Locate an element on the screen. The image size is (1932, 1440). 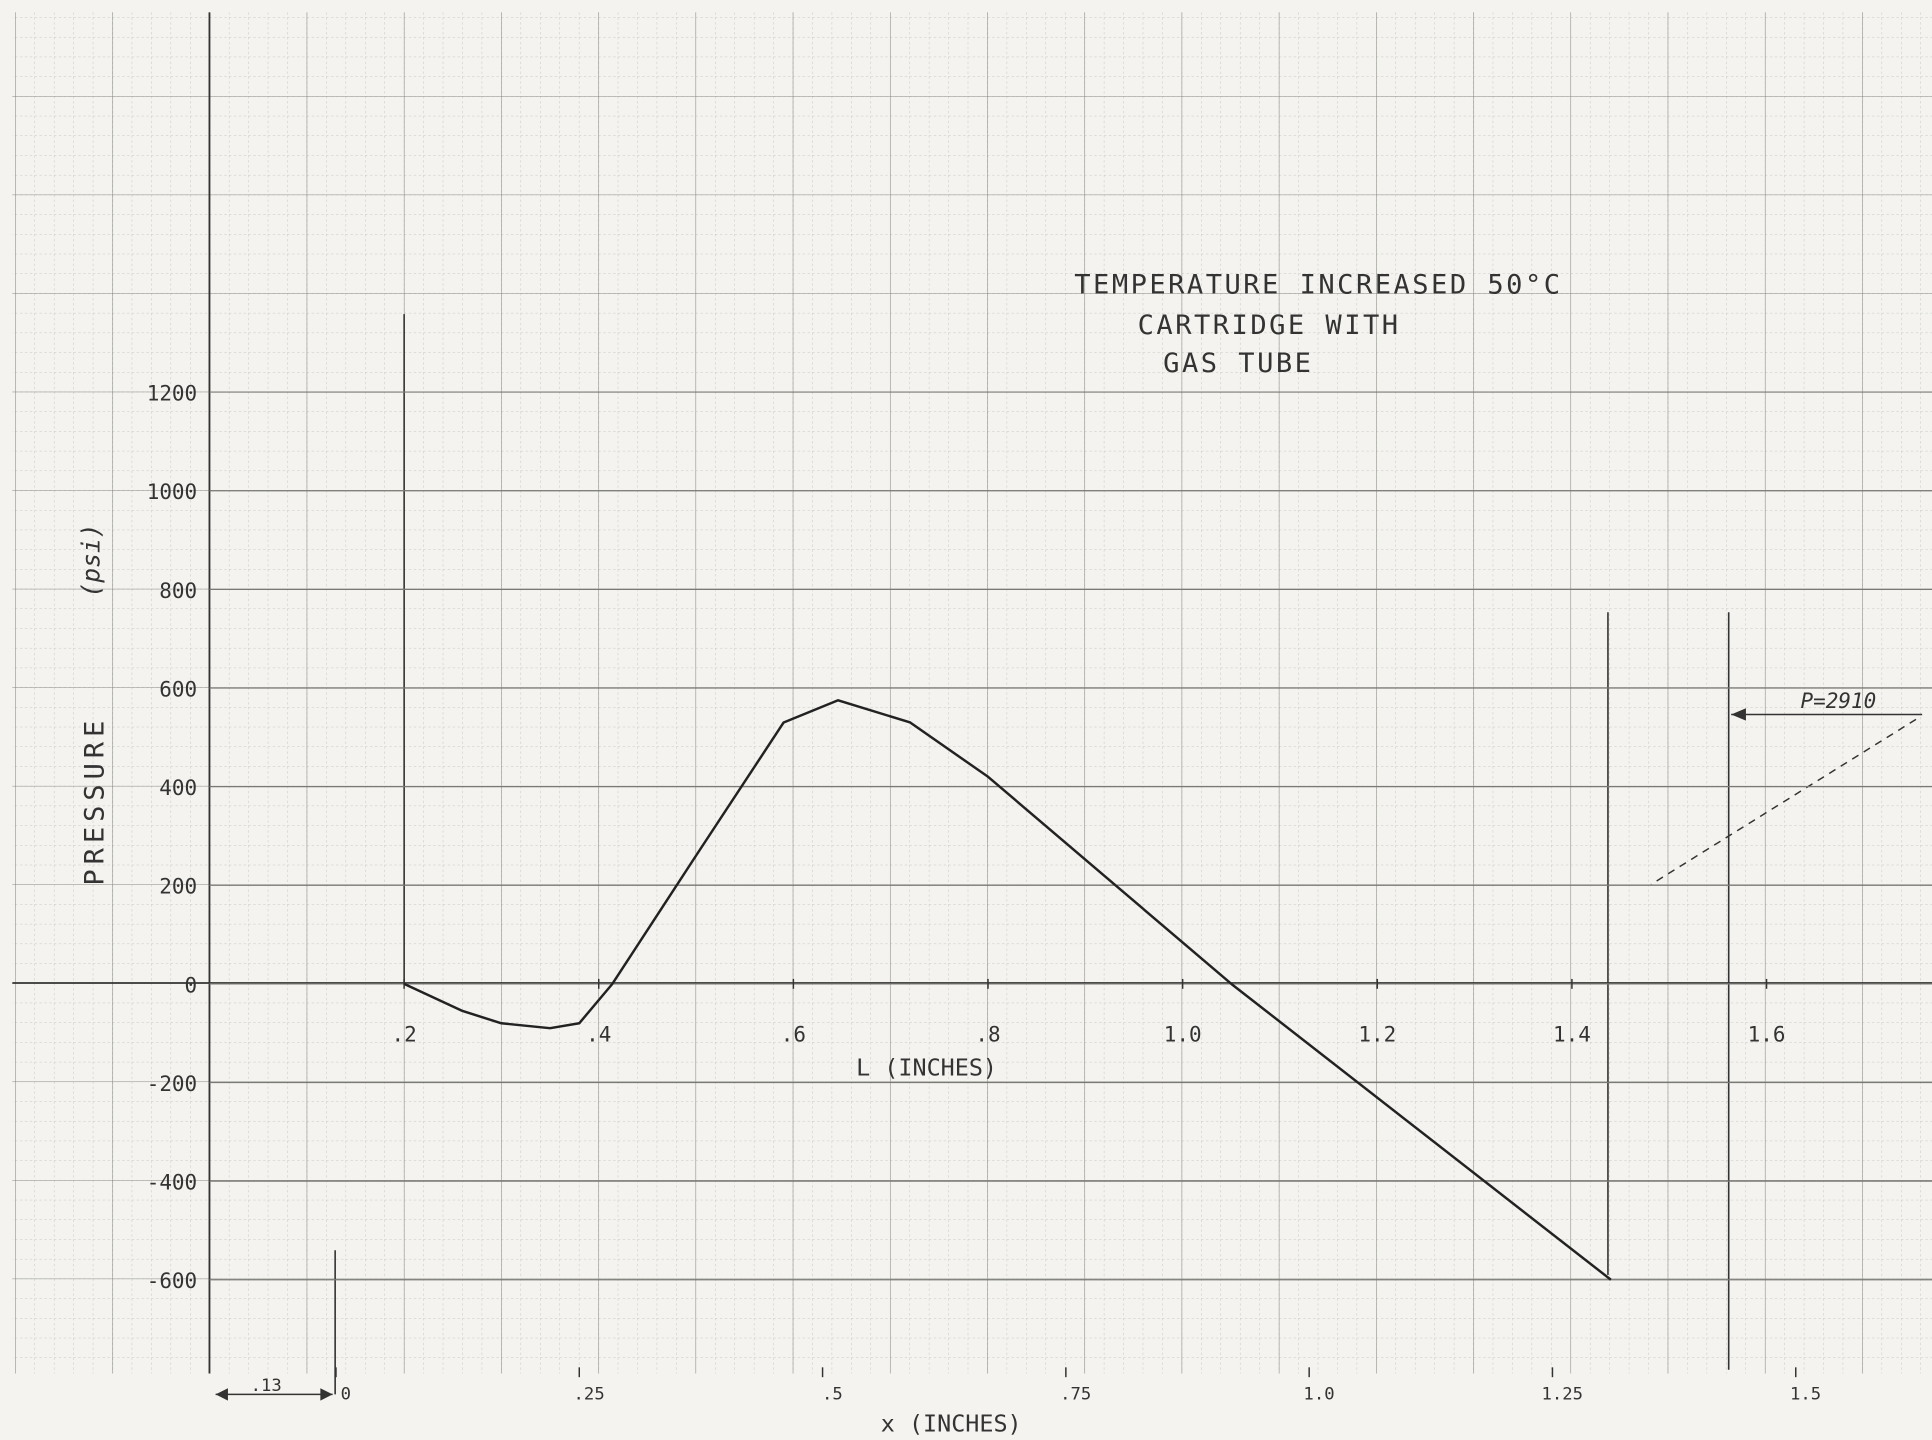
y-tick-label: 0 is located at coordinates (191, 985).